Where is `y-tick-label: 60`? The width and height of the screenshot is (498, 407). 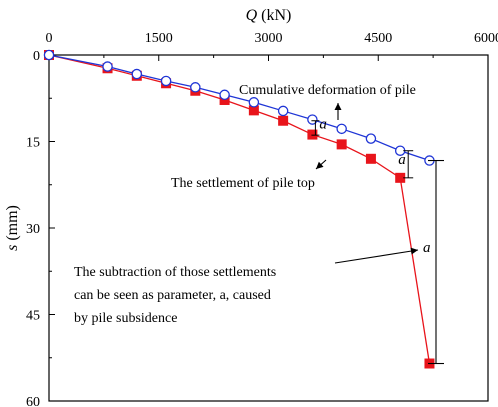
y-tick-label: 60 is located at coordinates (33, 401).